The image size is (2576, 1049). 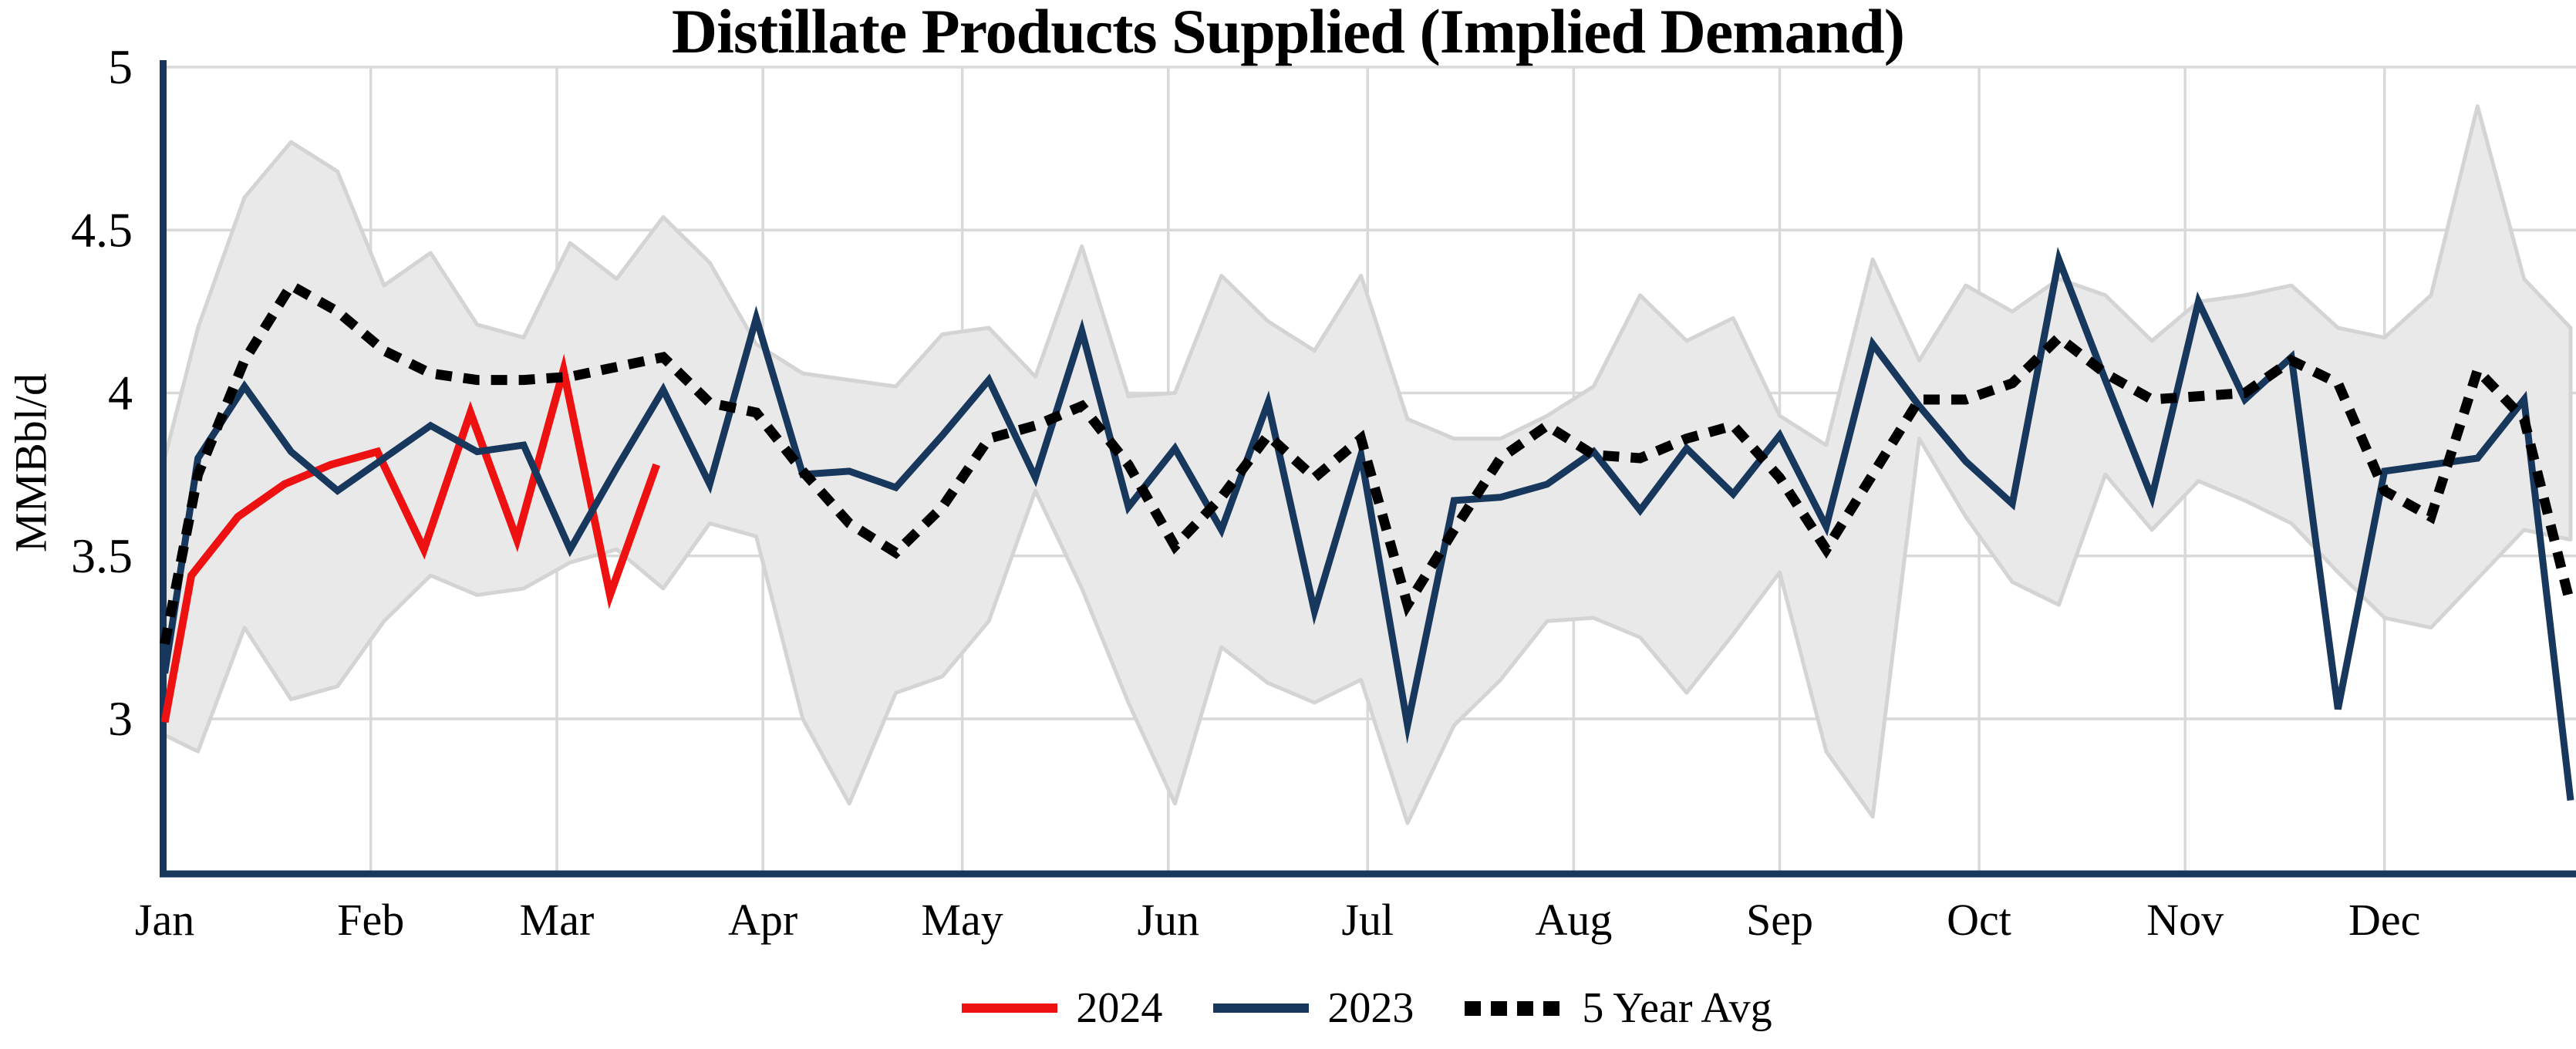 What do you see at coordinates (1119, 1008) in the screenshot?
I see `legend-label-2024: 2024` at bounding box center [1119, 1008].